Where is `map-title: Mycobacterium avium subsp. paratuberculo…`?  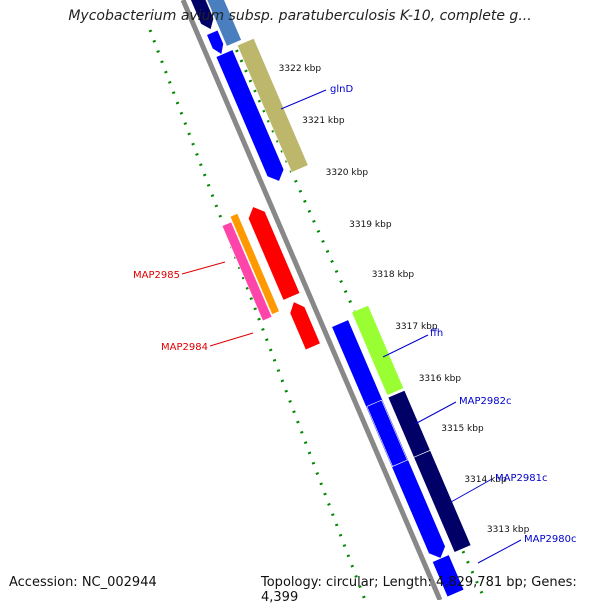
map-title: Mycobacterium avium subsp. paratuberculo… is located at coordinates (300, 16).